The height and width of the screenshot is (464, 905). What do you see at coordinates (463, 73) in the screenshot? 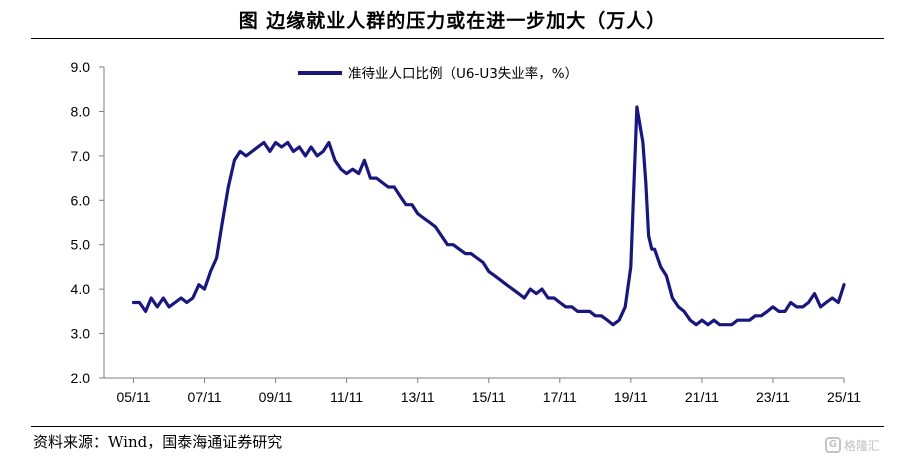
I see `legend-label: 准待业人口比例（U6-U3失业率，%）` at bounding box center [463, 73].